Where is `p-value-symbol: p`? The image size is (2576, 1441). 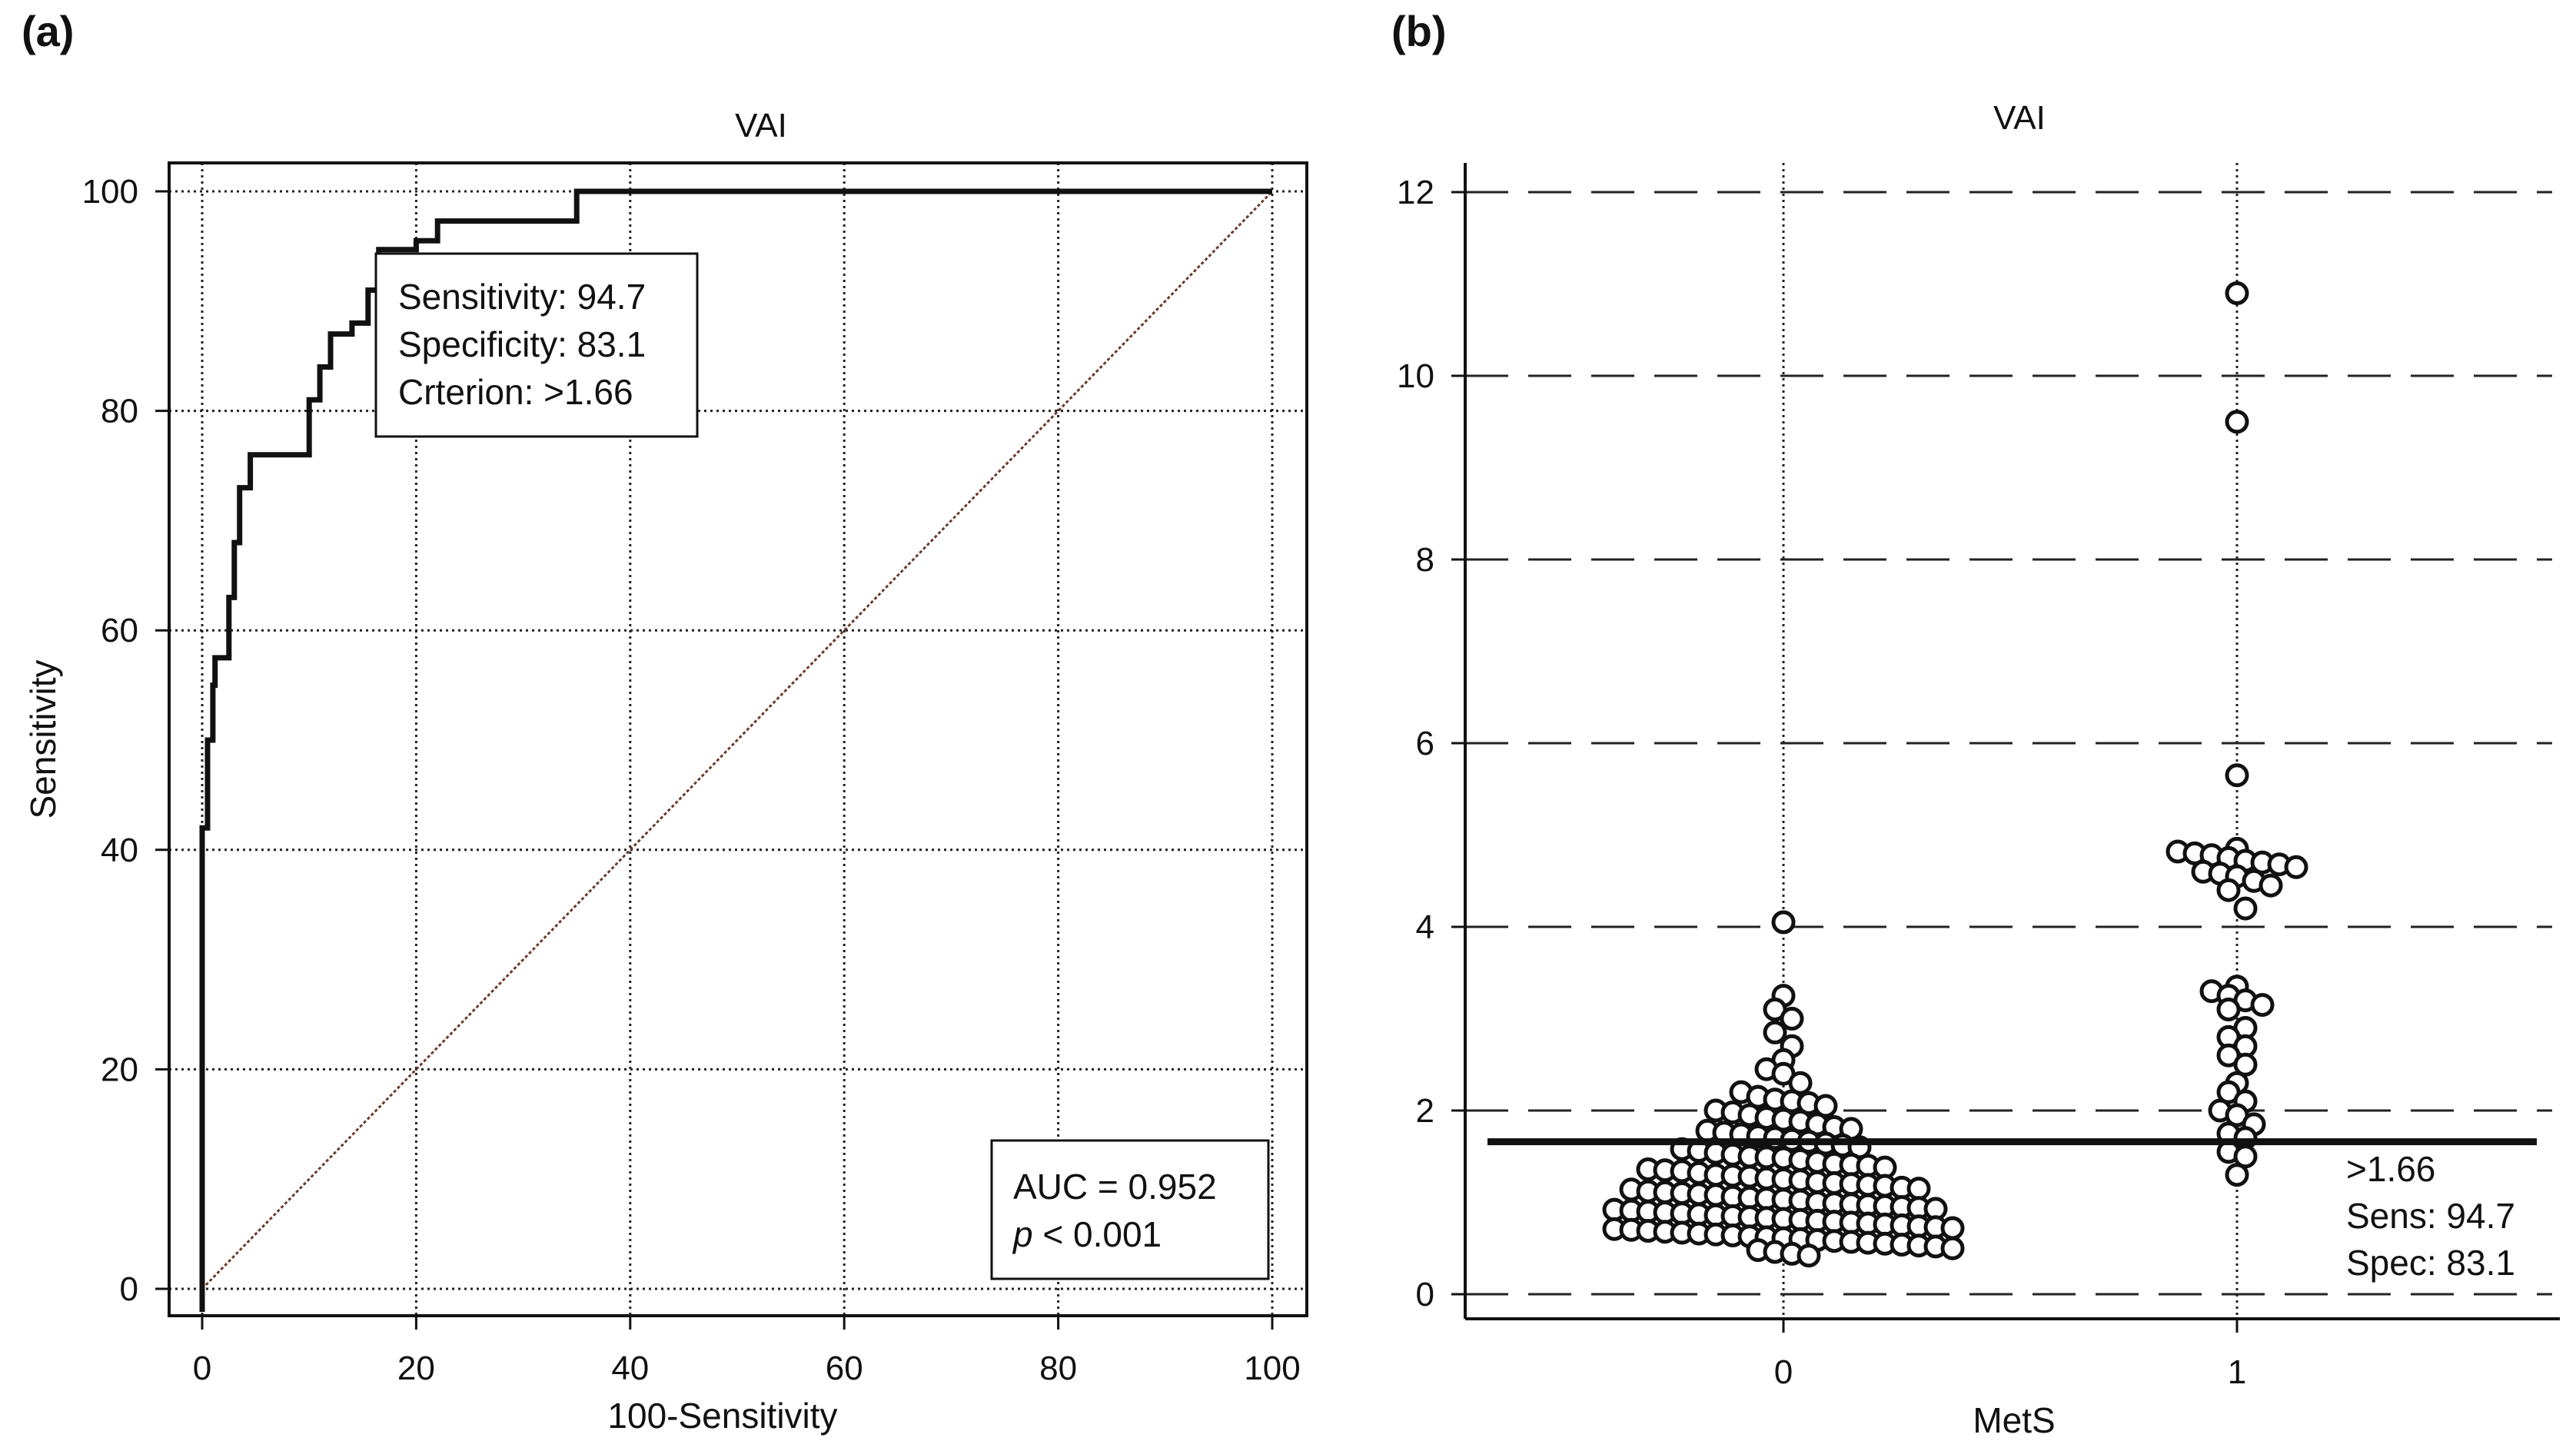
p-value-symbol: p is located at coordinates (1022, 1234).